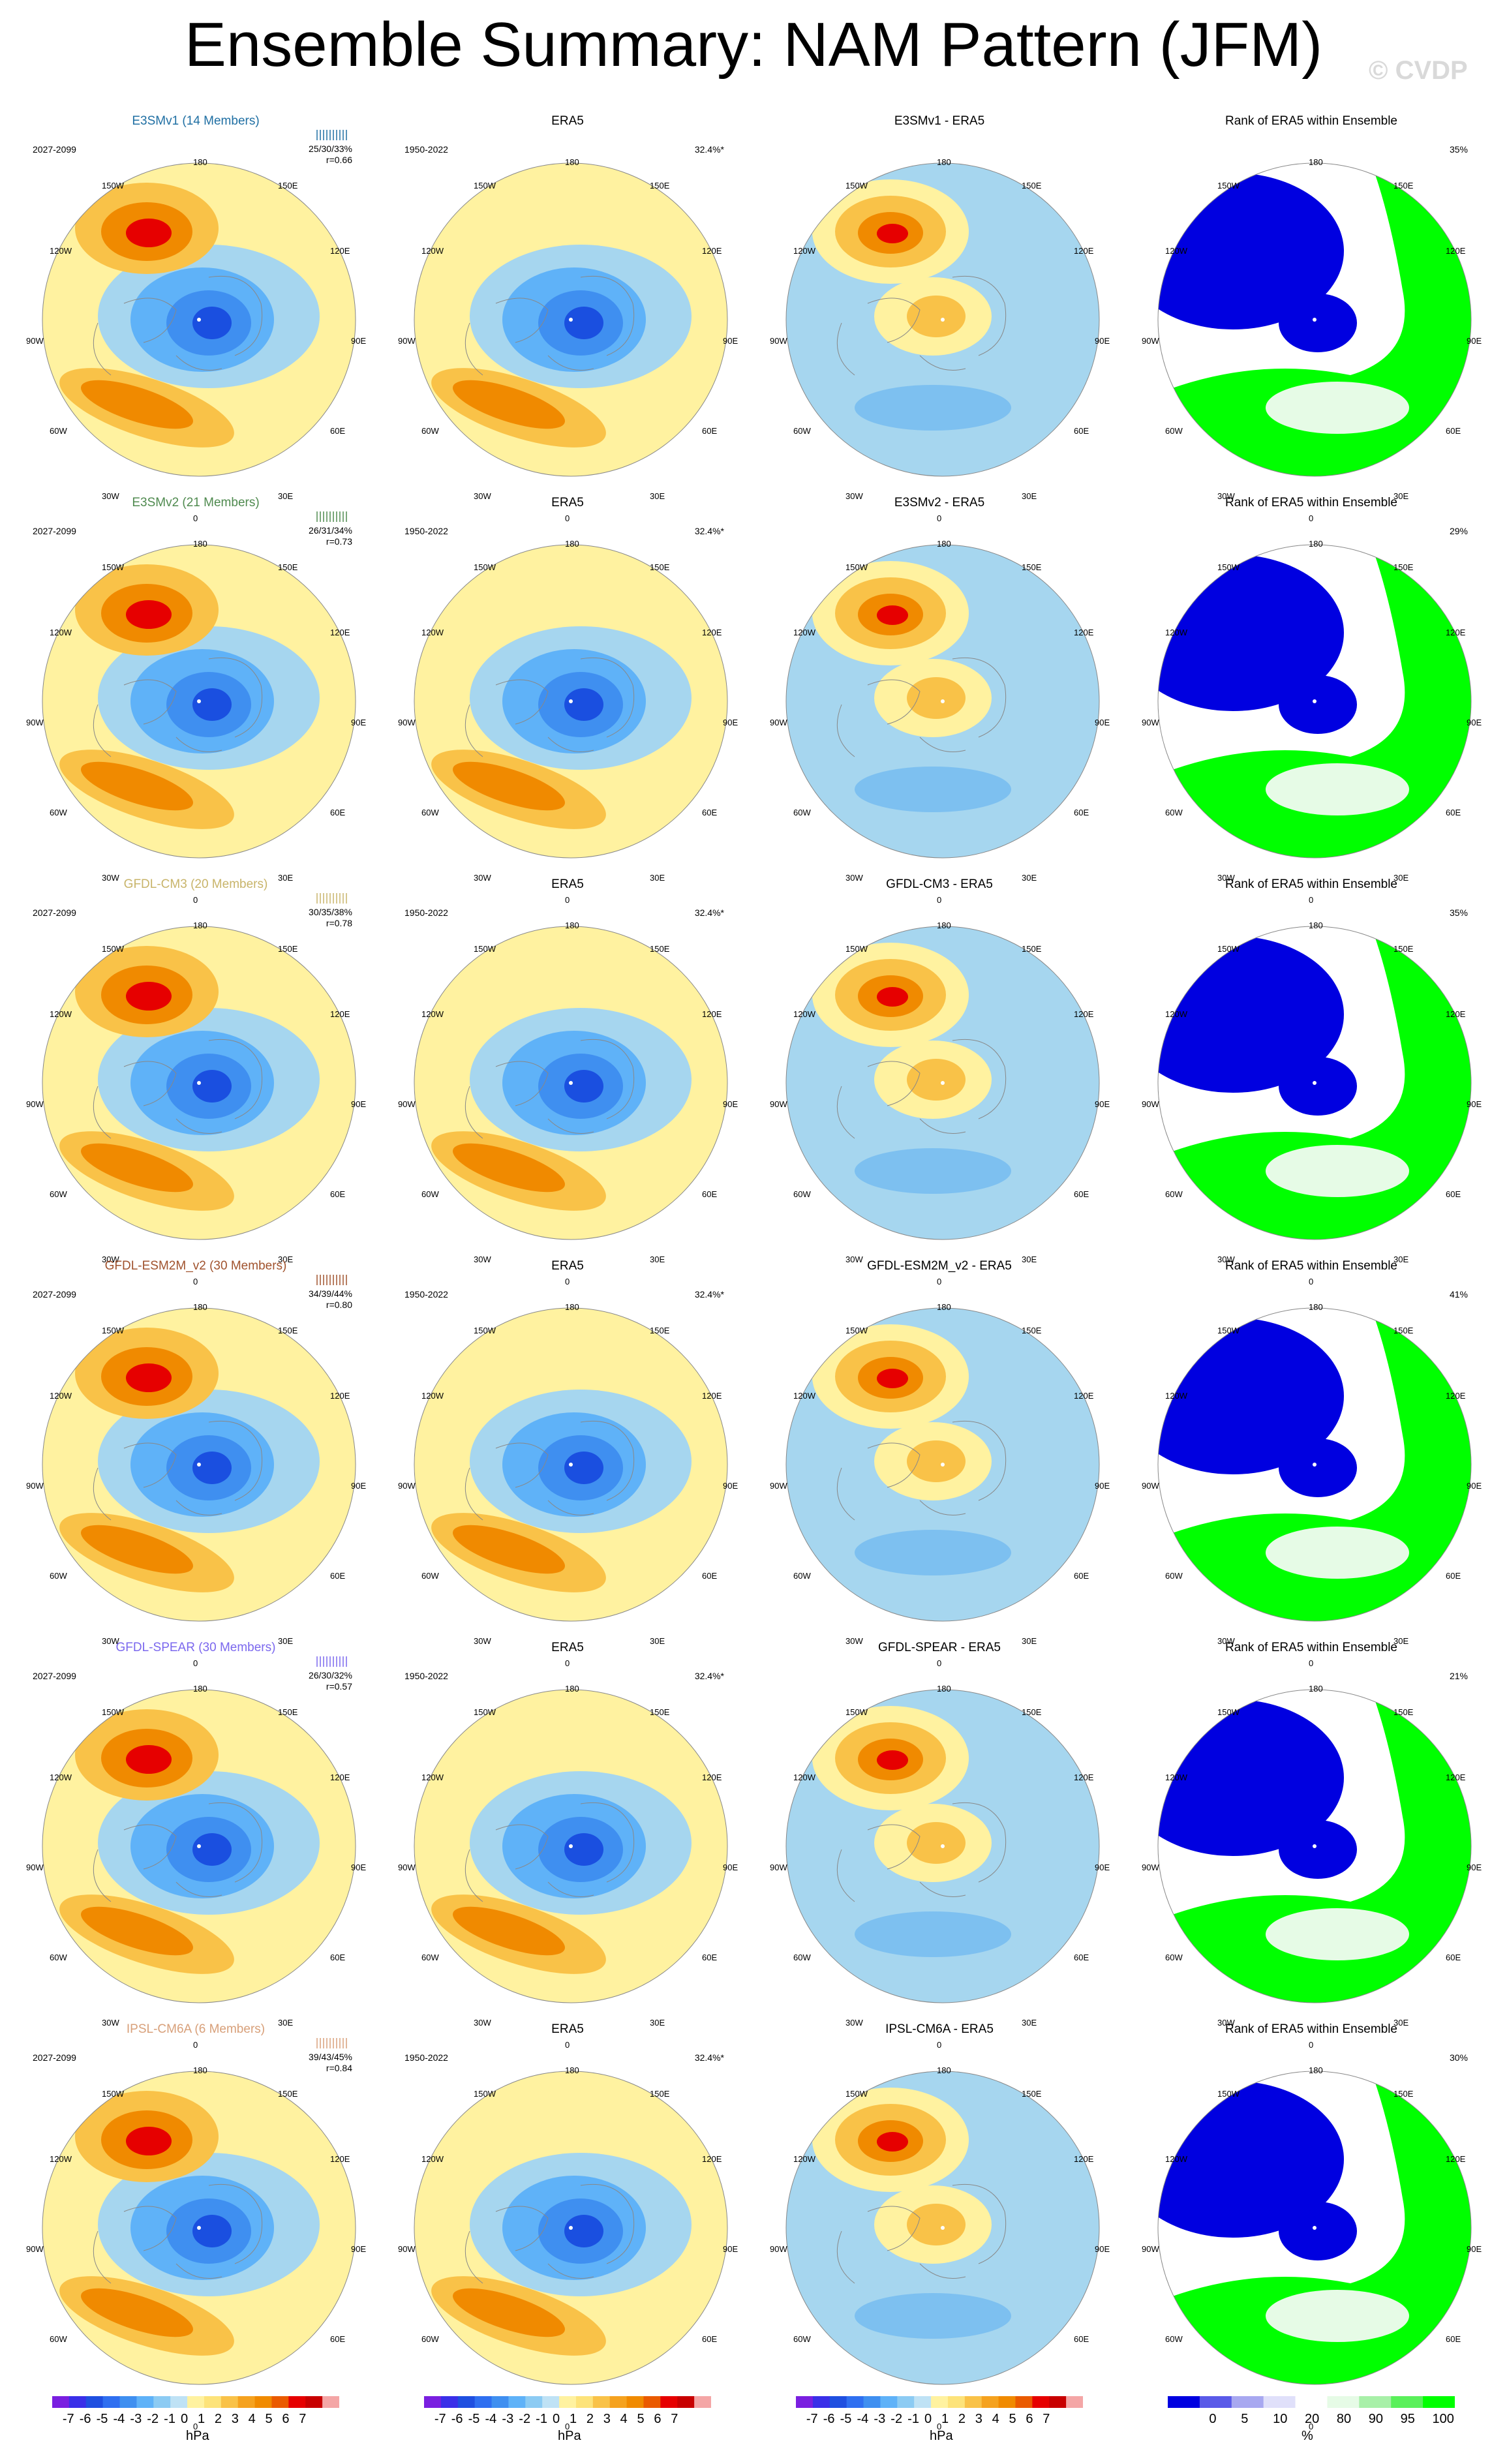 This screenshot has height=2464, width=1507. I want to click on era5-percent: 32.4%*, so click(709, 913).